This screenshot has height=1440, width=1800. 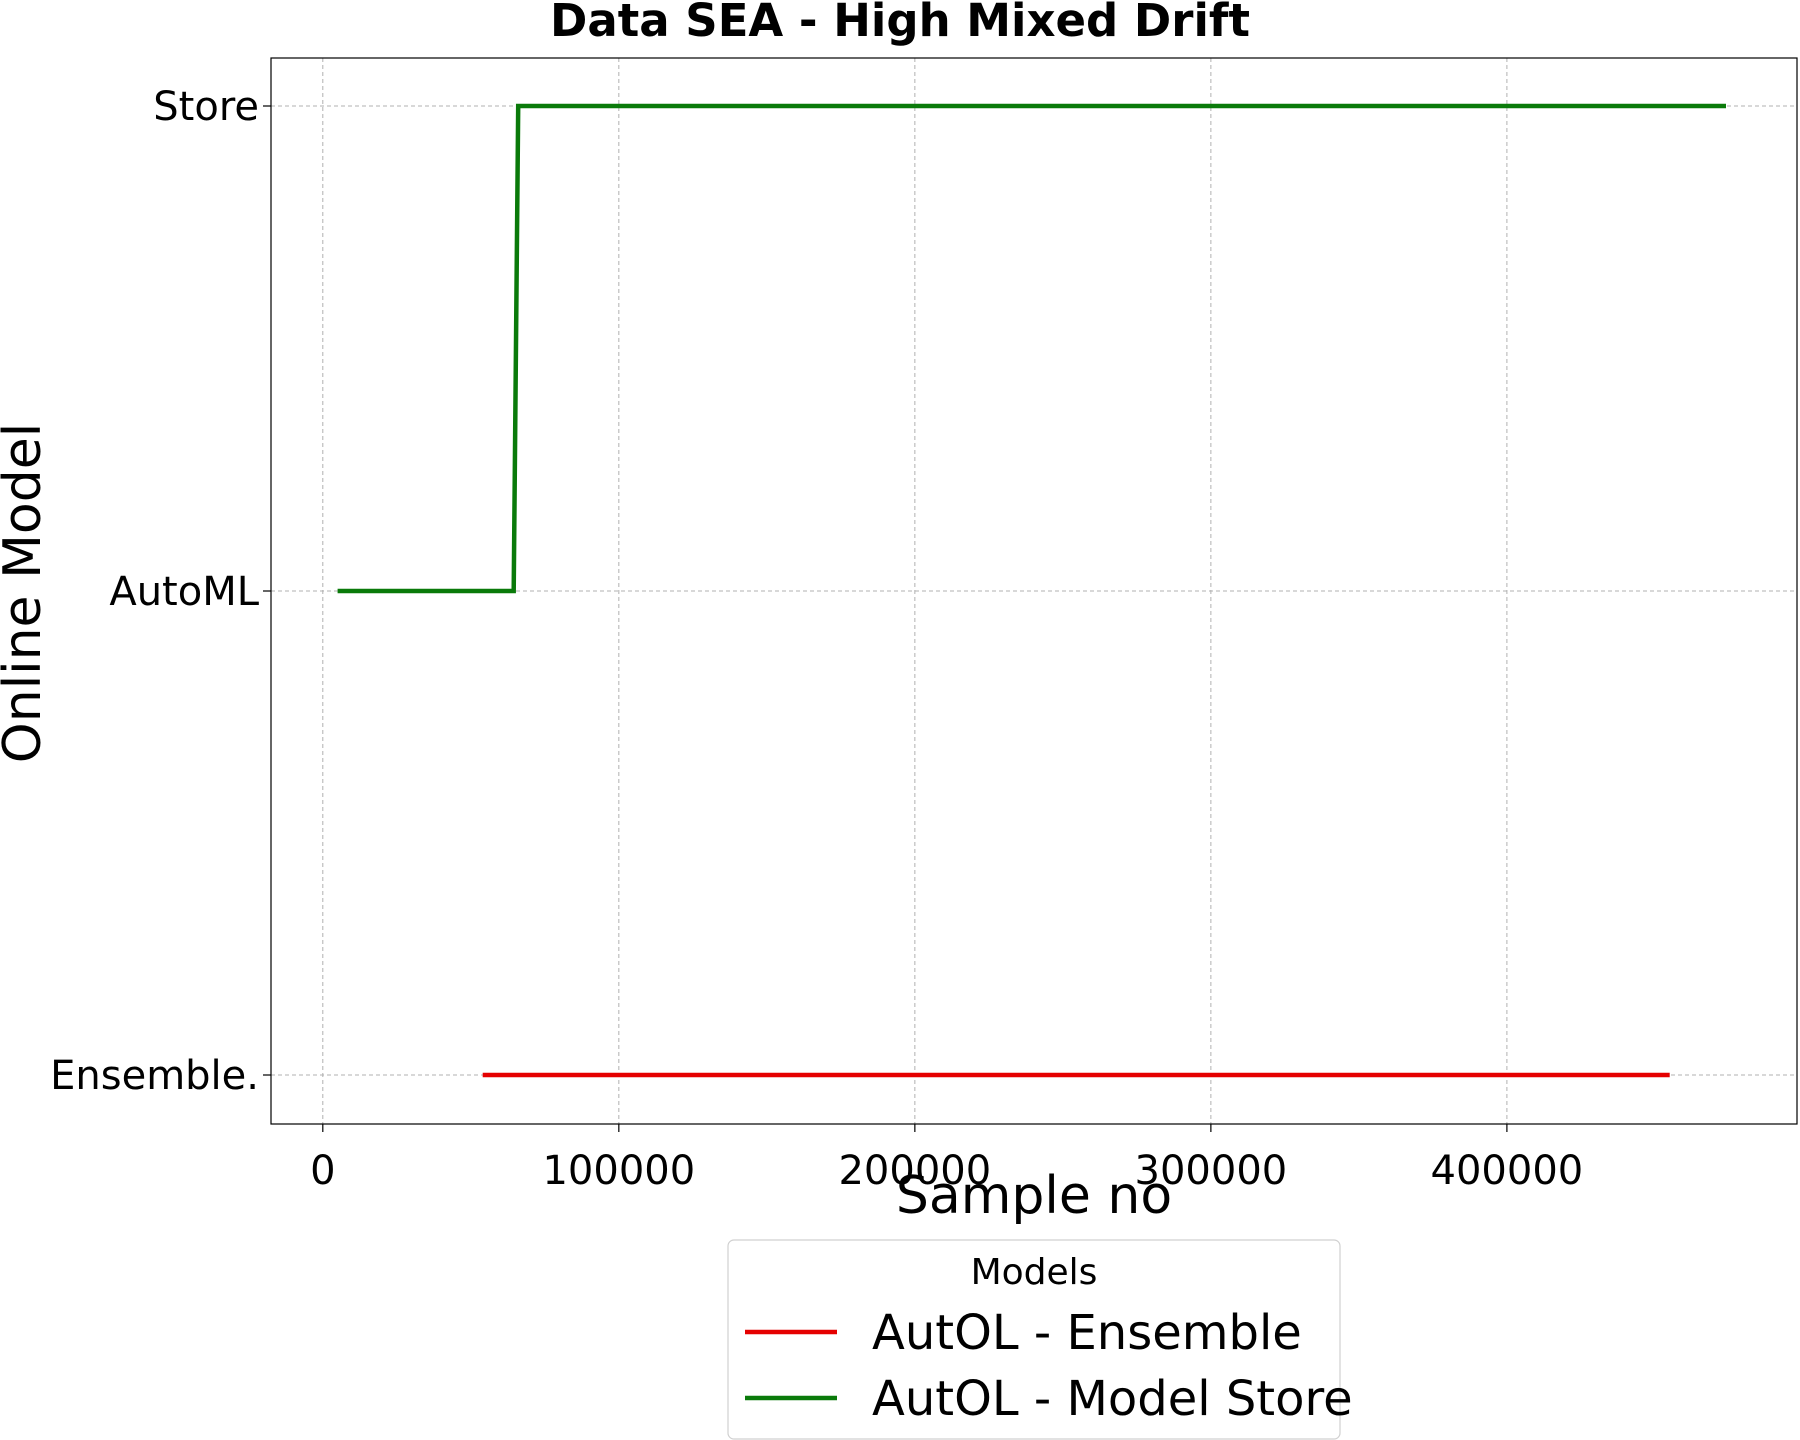 What do you see at coordinates (1507, 1171) in the screenshot?
I see `x-tick-label: 400000` at bounding box center [1507, 1171].